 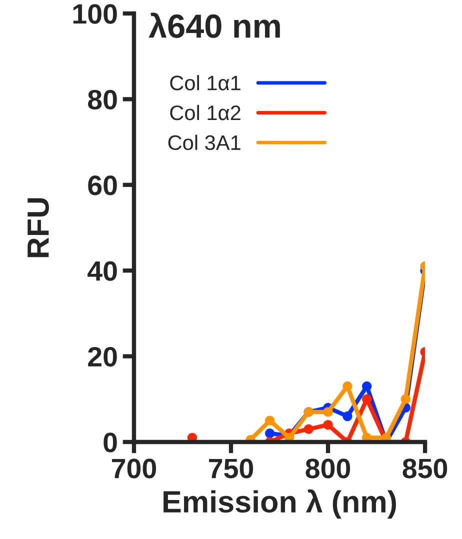 What do you see at coordinates (95, 14) in the screenshot?
I see `y-tick-label: 100` at bounding box center [95, 14].